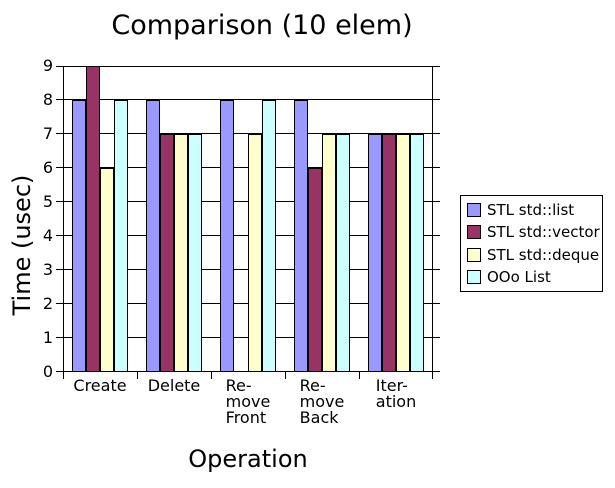 The height and width of the screenshot is (488, 615). What do you see at coordinates (262, 25) in the screenshot?
I see `chart-title: Comparison (10 elem)` at bounding box center [262, 25].